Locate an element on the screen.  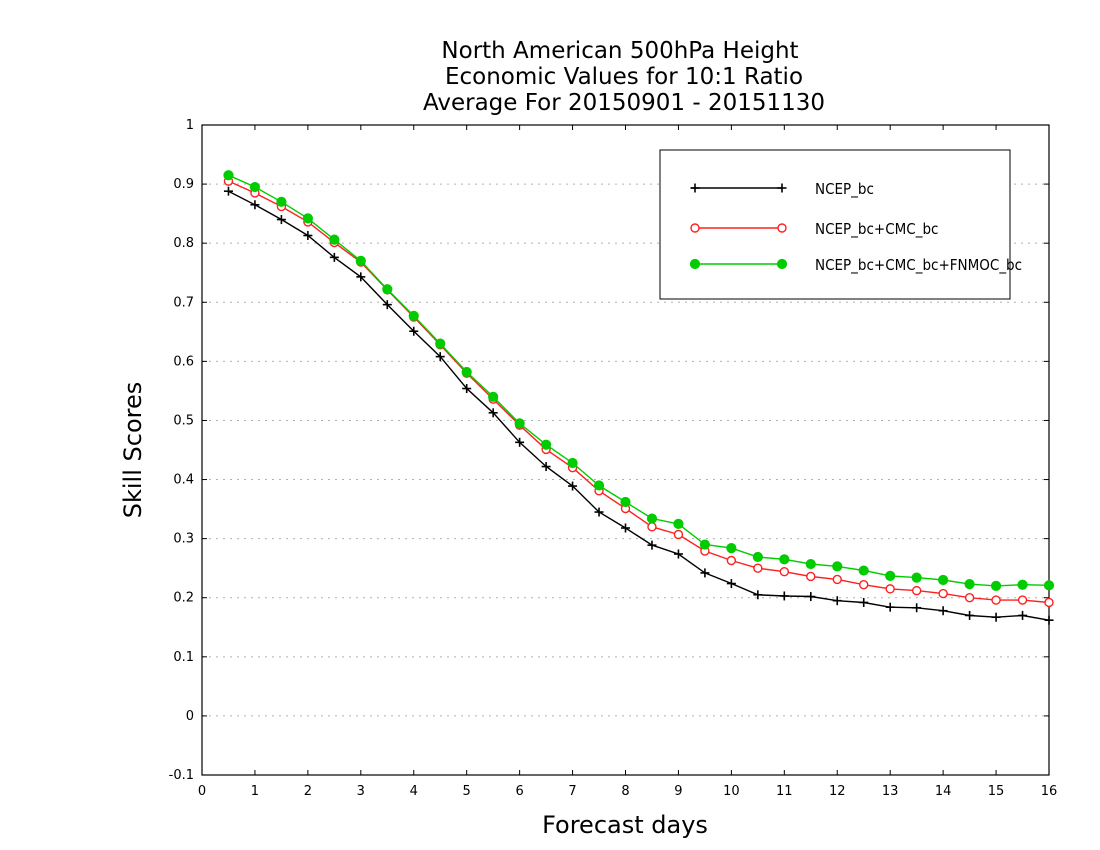
y-tick-label: 0.8 is located at coordinates (183, 243).